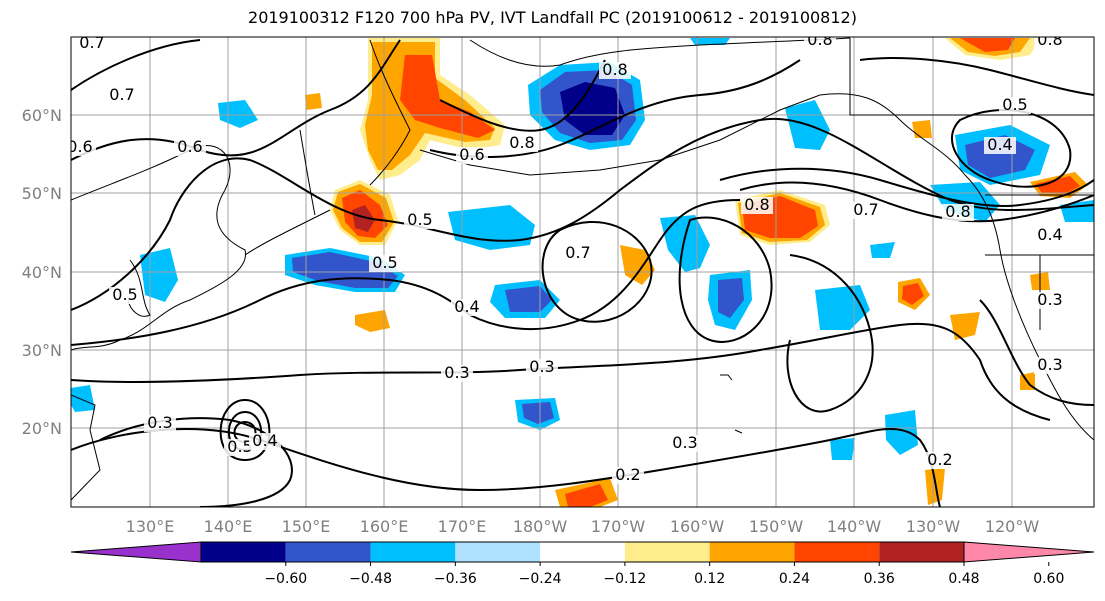  Describe the element at coordinates (42, 193) in the screenshot. I see `lat-label-1: 50°N` at that location.